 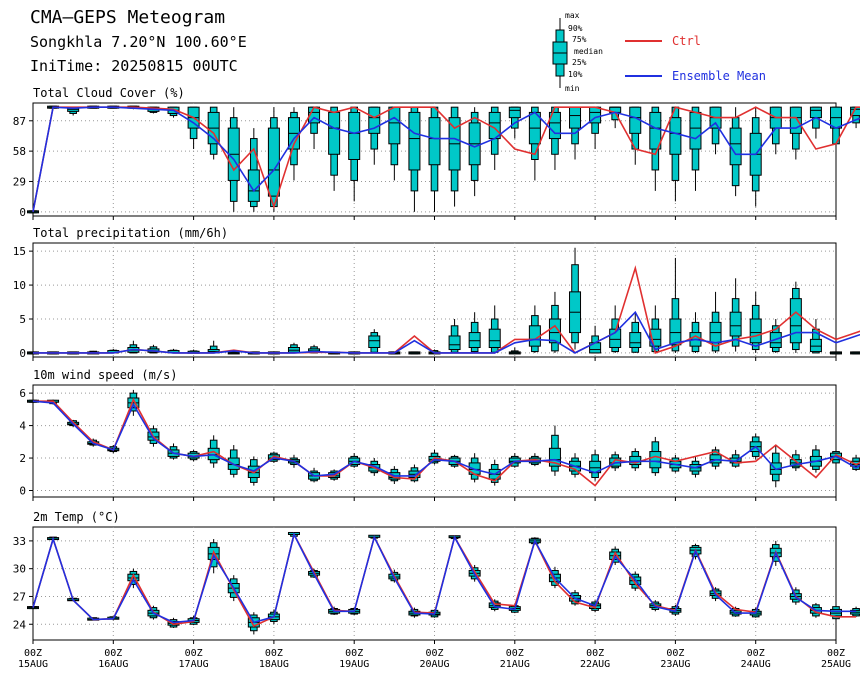 What do you see at coordinates (434, 664) in the screenshot?
I see `x-tick-date: 20AUG` at bounding box center [434, 664].